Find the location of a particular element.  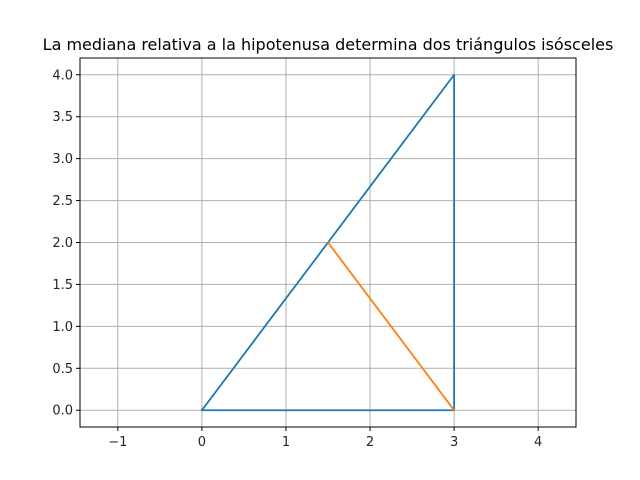

y-tick-label: 4.0 is located at coordinates (62, 75).